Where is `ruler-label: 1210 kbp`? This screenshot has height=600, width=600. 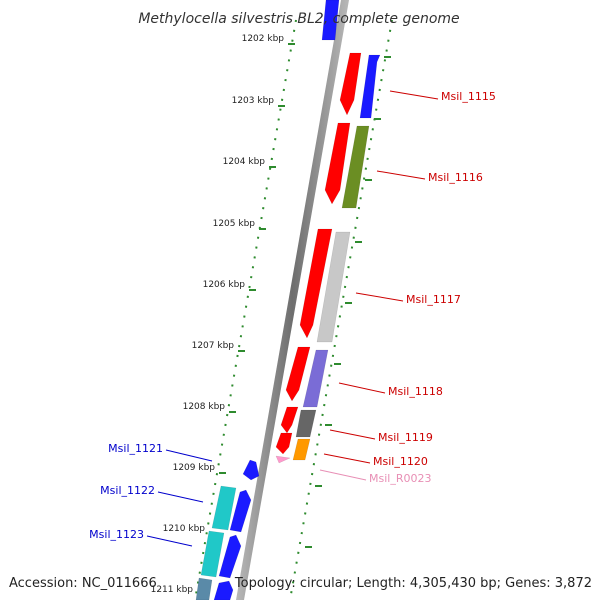 ruler-label: 1210 kbp is located at coordinates (184, 529).